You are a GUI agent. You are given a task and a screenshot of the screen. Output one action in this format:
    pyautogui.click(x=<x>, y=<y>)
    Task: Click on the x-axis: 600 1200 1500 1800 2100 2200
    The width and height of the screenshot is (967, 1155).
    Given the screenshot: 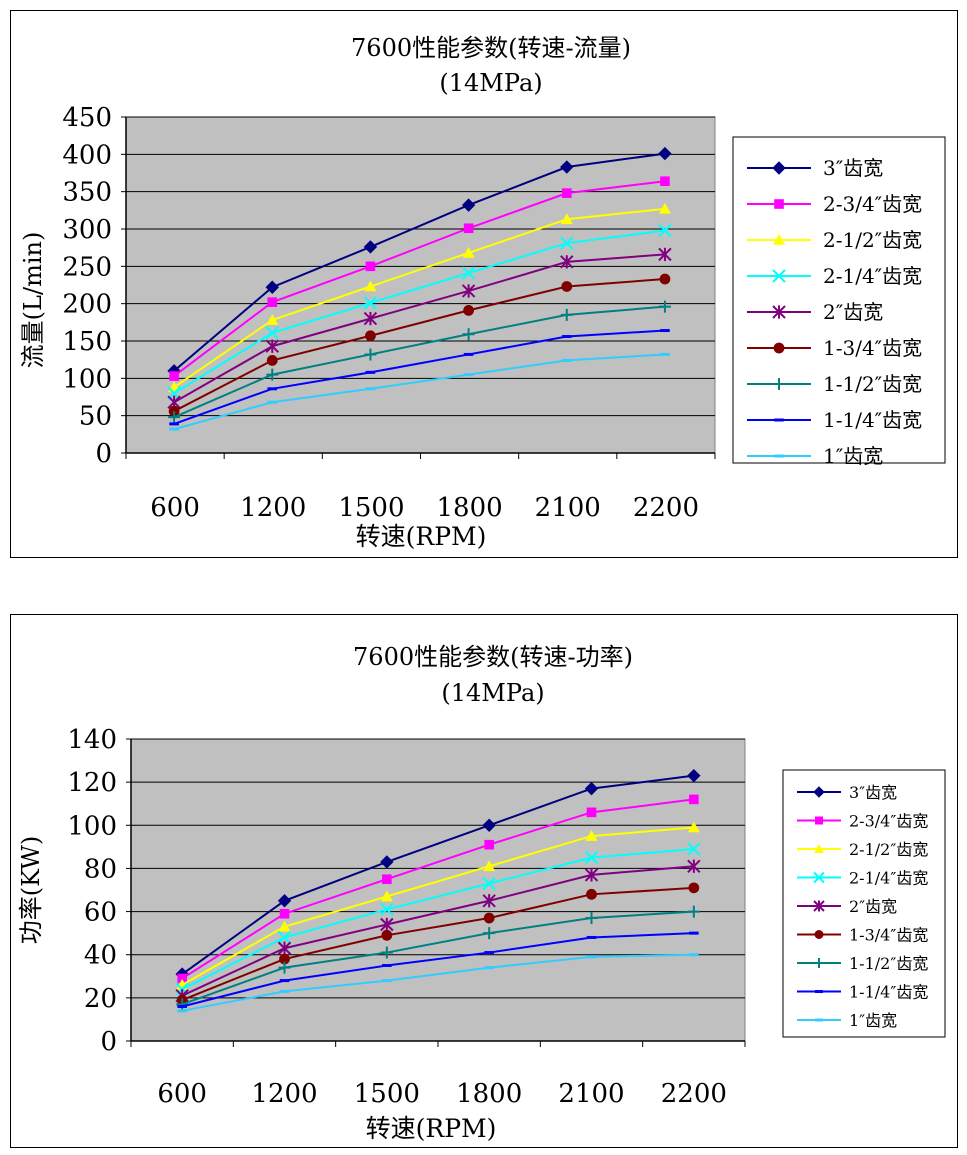 What is the action you would take?
    pyautogui.click(x=438, y=1074)
    